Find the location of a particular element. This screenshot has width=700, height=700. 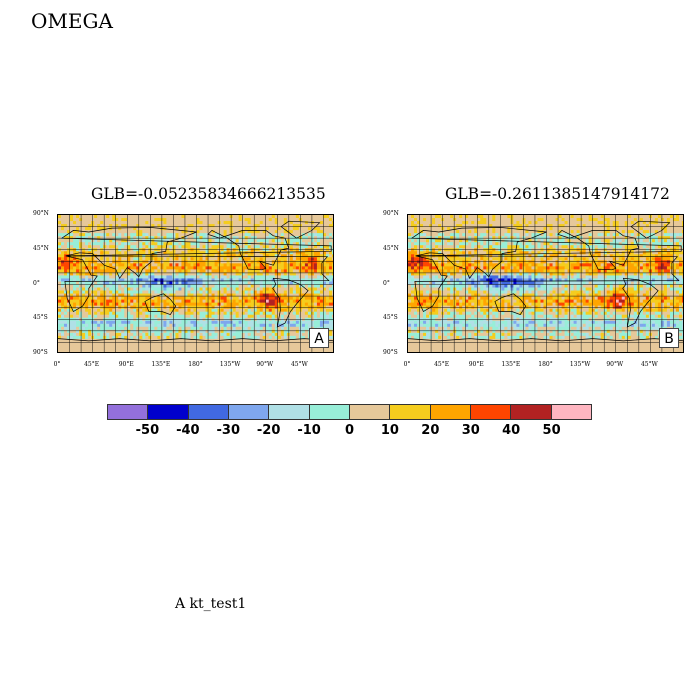

colorbar-label: 40 is located at coordinates (511, 430).